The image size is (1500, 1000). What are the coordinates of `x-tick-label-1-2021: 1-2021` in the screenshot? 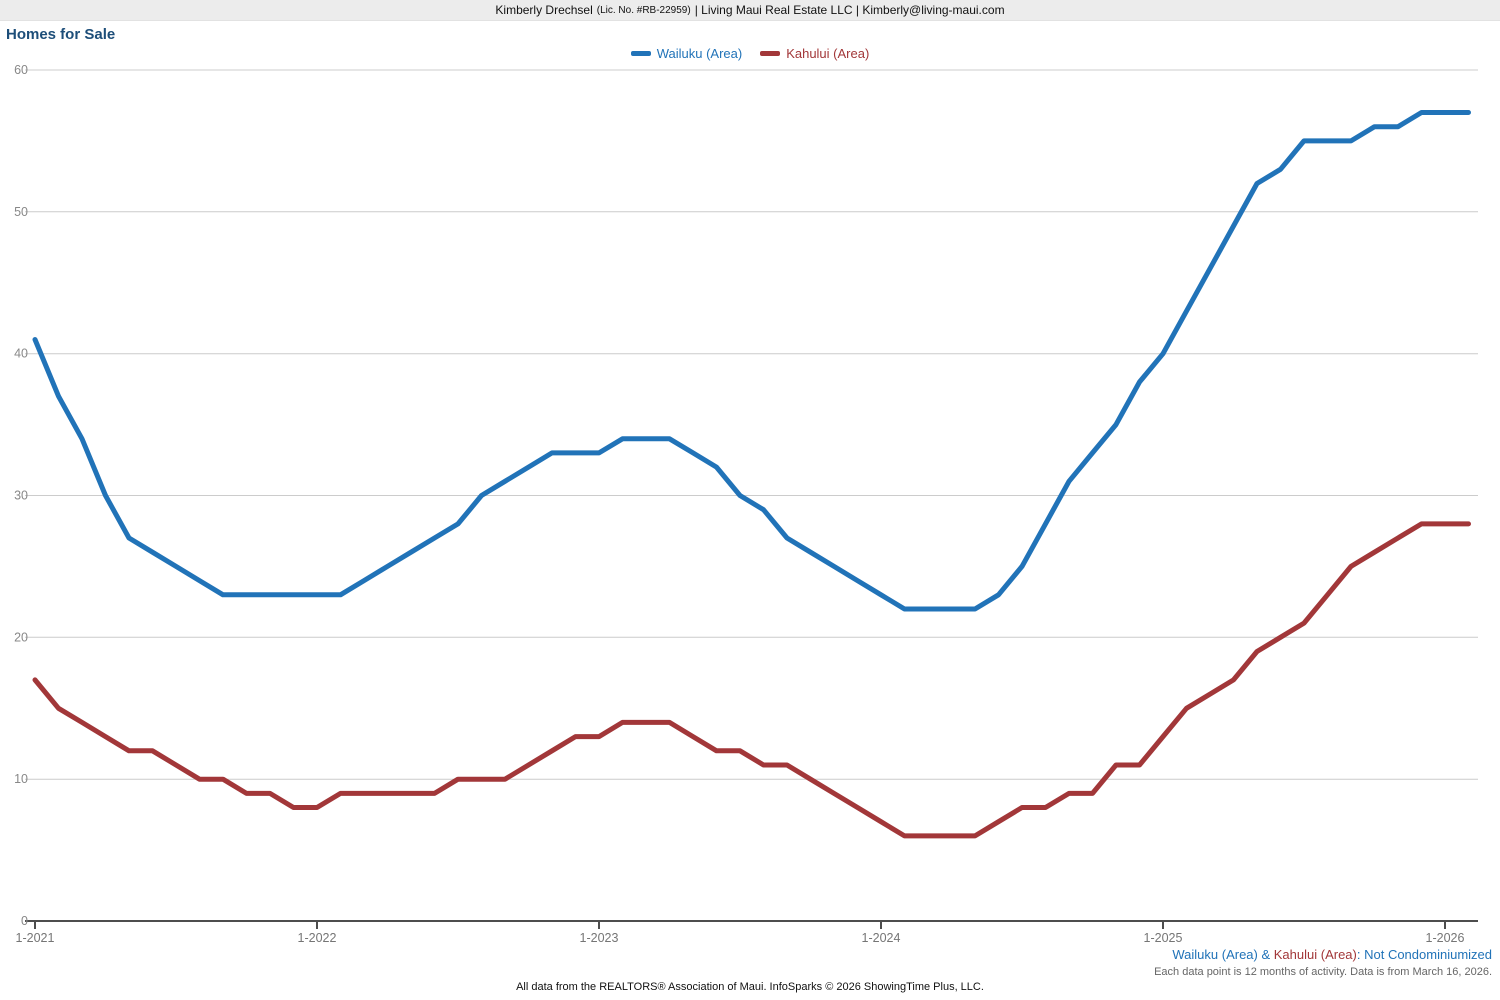 It's located at (35, 938).